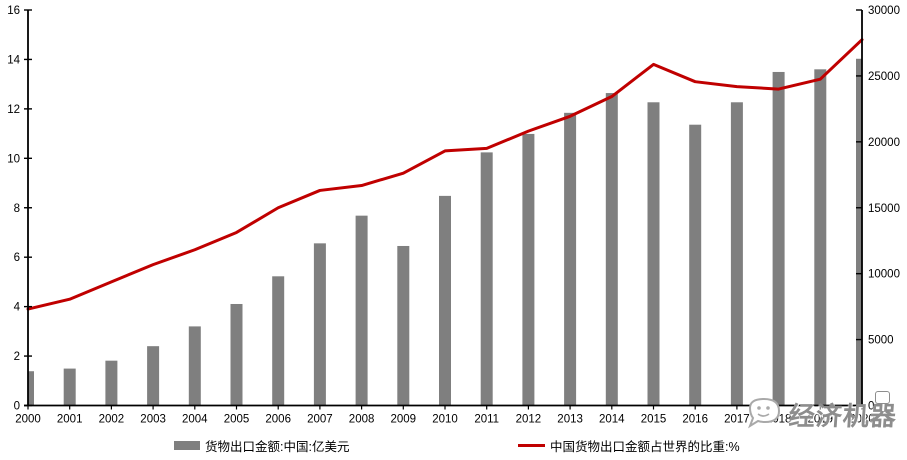 This screenshot has height=460, width=907. I want to click on bar-2009, so click(403, 325).